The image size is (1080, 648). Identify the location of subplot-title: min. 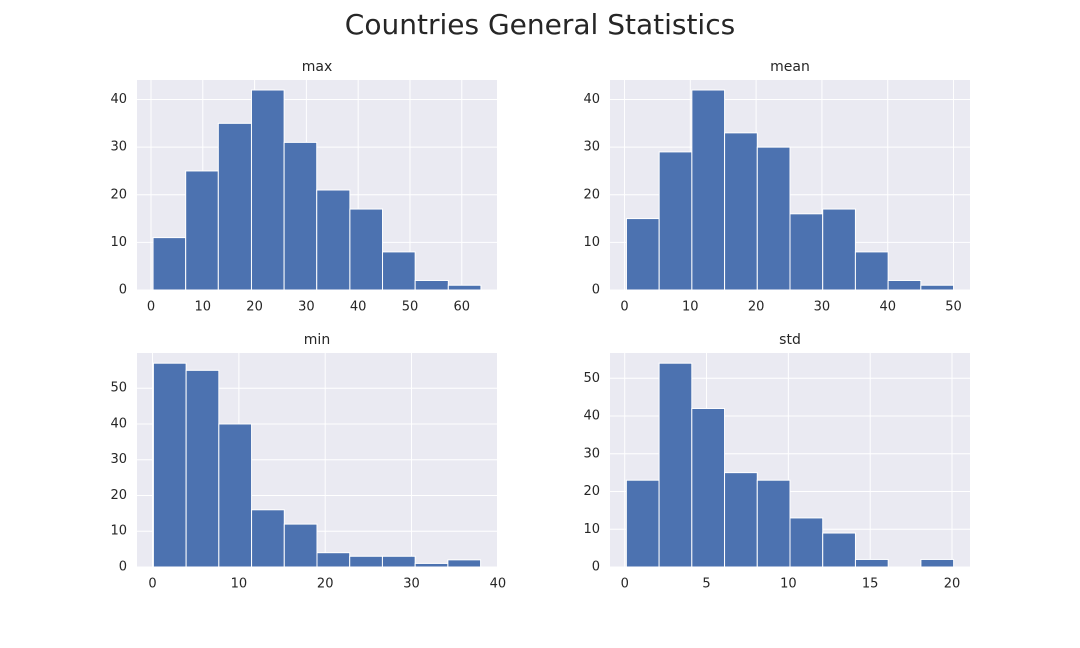
(317, 340).